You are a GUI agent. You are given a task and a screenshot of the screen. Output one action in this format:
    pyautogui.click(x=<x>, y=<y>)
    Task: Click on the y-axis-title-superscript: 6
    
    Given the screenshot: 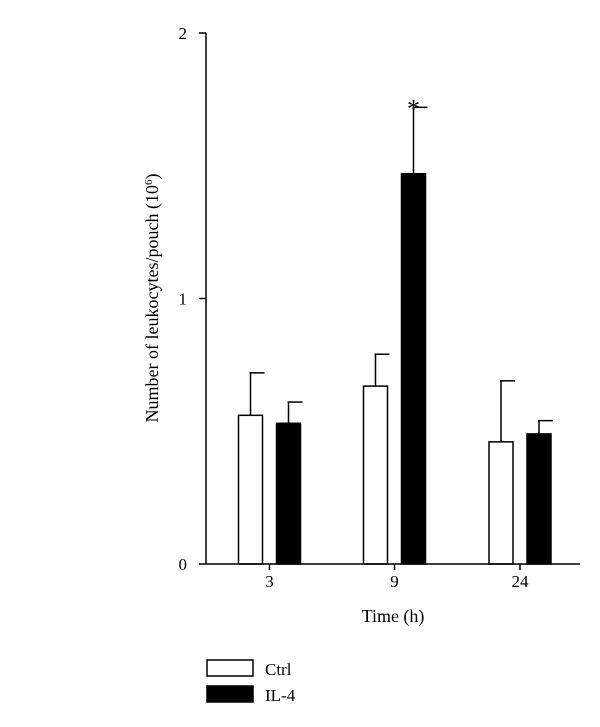 What is the action you would take?
    pyautogui.click(x=149, y=182)
    